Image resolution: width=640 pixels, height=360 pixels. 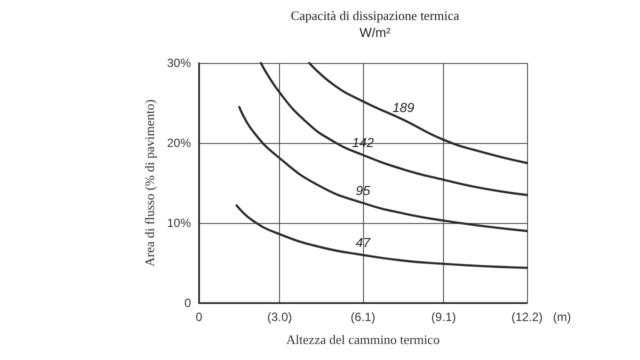 What do you see at coordinates (363, 339) in the screenshot?
I see `x-axis-title: Altezza del cammino termico` at bounding box center [363, 339].